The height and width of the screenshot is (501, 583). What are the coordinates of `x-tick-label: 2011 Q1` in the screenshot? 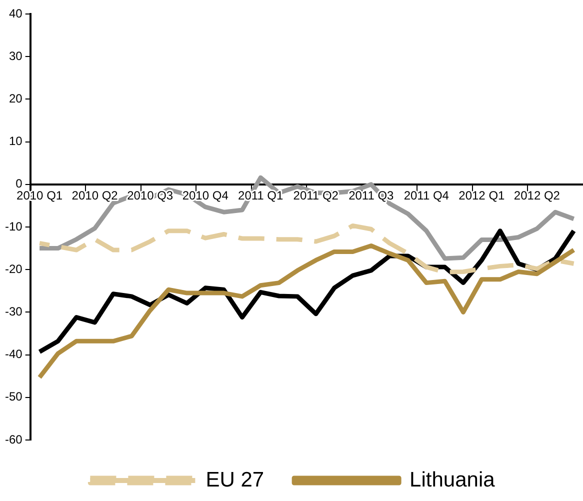 It's located at (261, 195).